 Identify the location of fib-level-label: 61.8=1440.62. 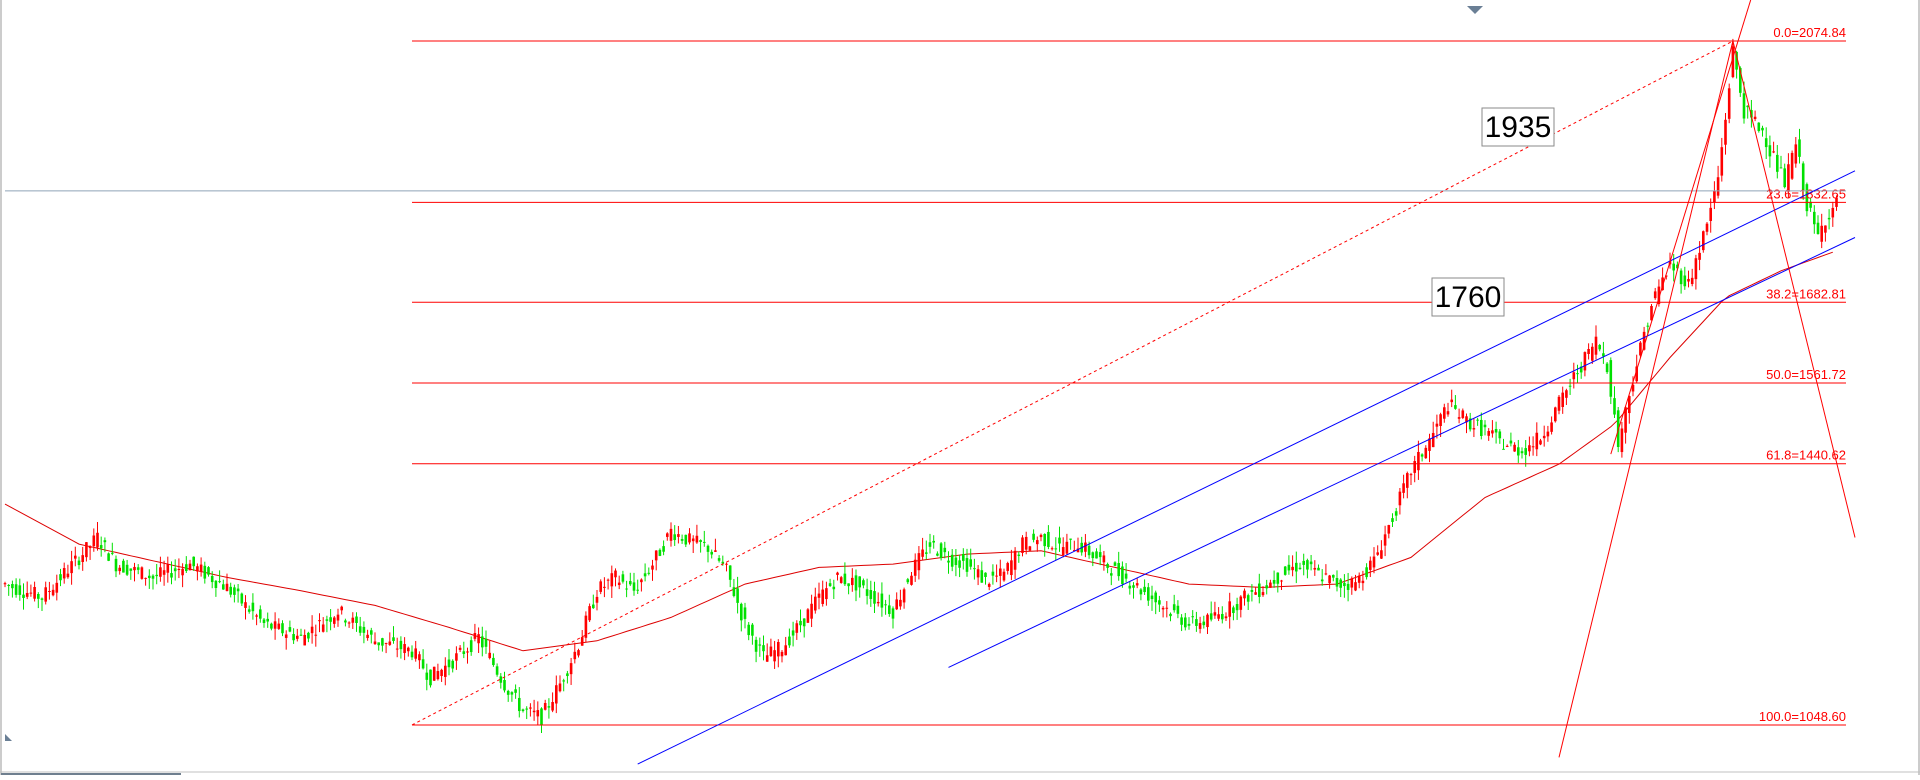
(1806, 455).